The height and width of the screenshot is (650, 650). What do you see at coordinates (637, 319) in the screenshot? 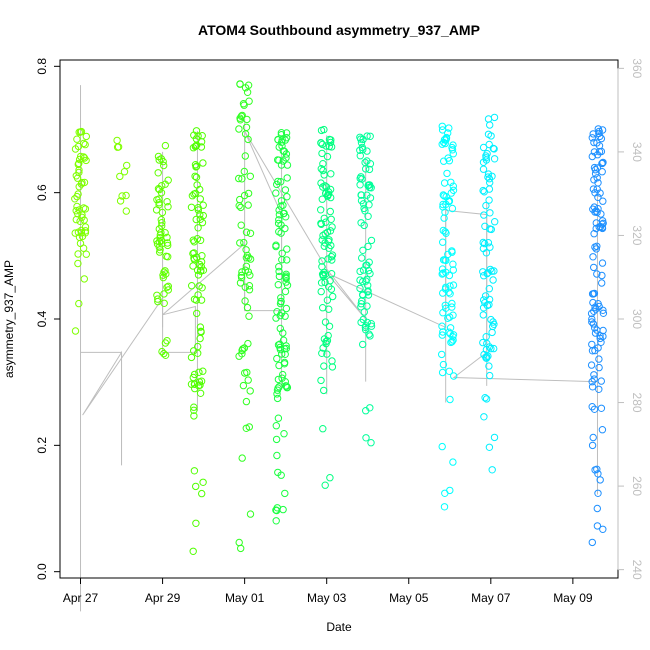
I see `y2-tick-label: 300` at bounding box center [637, 319].